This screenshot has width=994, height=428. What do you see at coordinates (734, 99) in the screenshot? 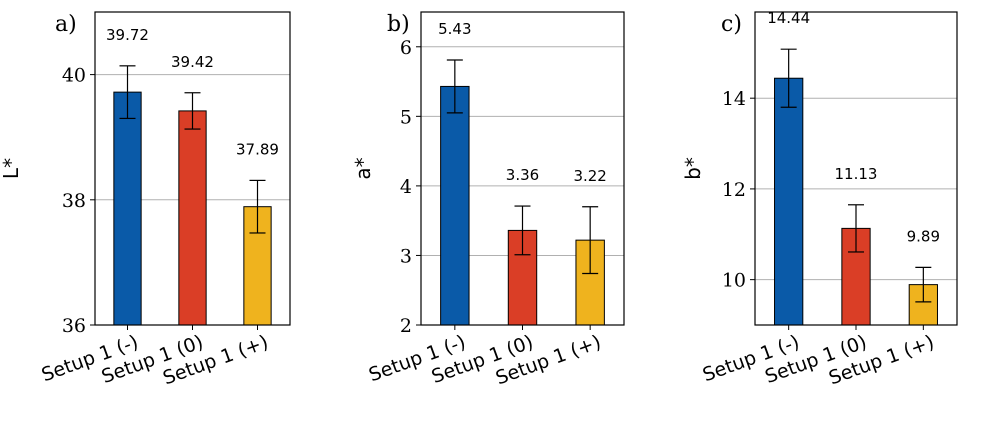
I see `y-tick-label: 14` at bounding box center [734, 99].